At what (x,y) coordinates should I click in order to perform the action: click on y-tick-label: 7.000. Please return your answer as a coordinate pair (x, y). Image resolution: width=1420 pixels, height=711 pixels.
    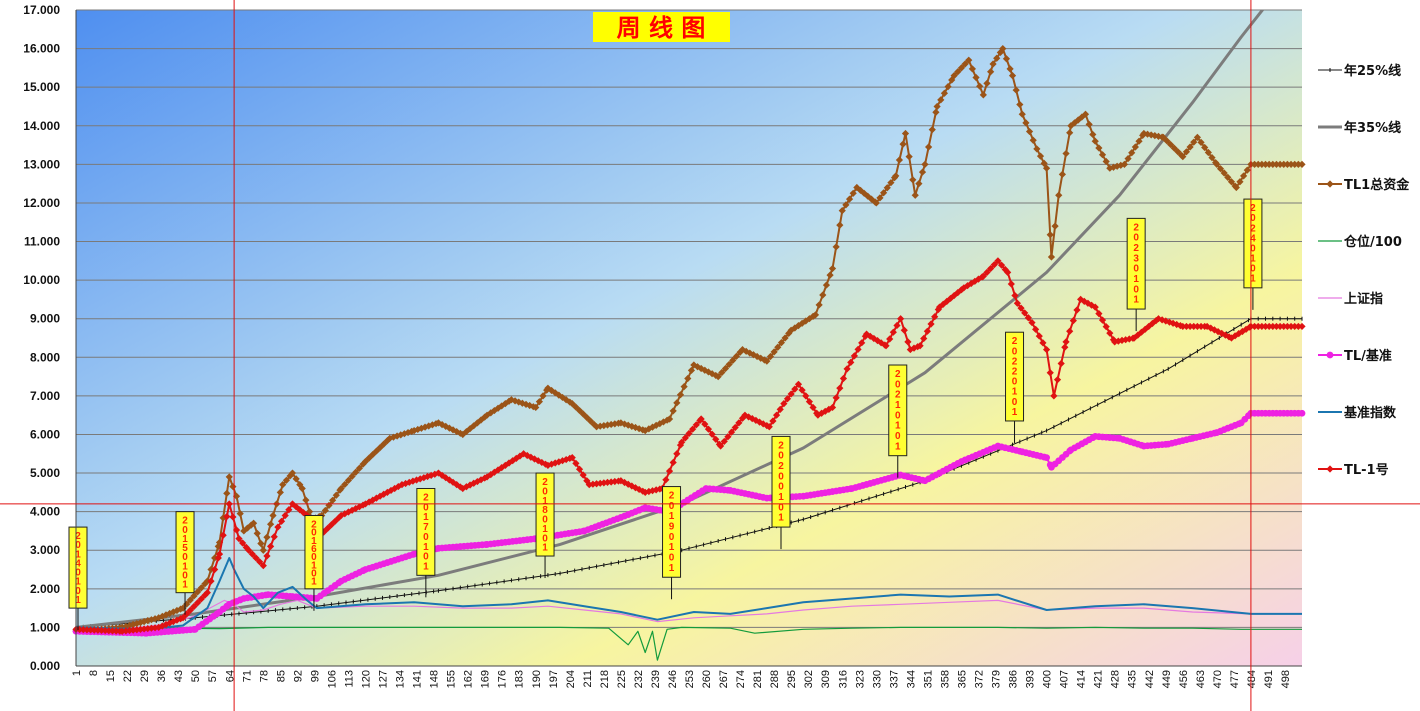
    Looking at the image, I should click on (45, 396).